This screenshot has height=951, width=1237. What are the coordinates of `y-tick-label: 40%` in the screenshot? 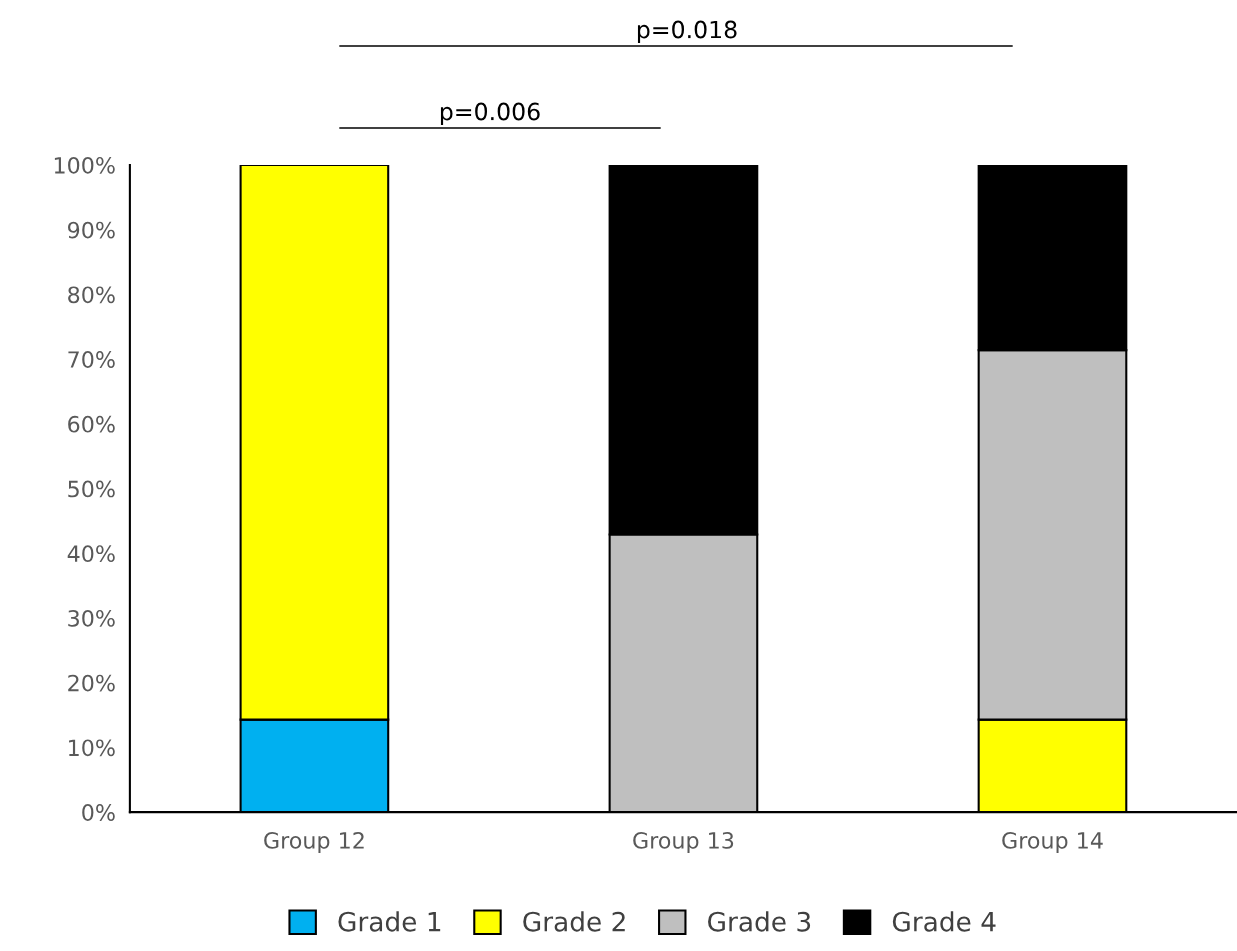 It's located at (91, 554).